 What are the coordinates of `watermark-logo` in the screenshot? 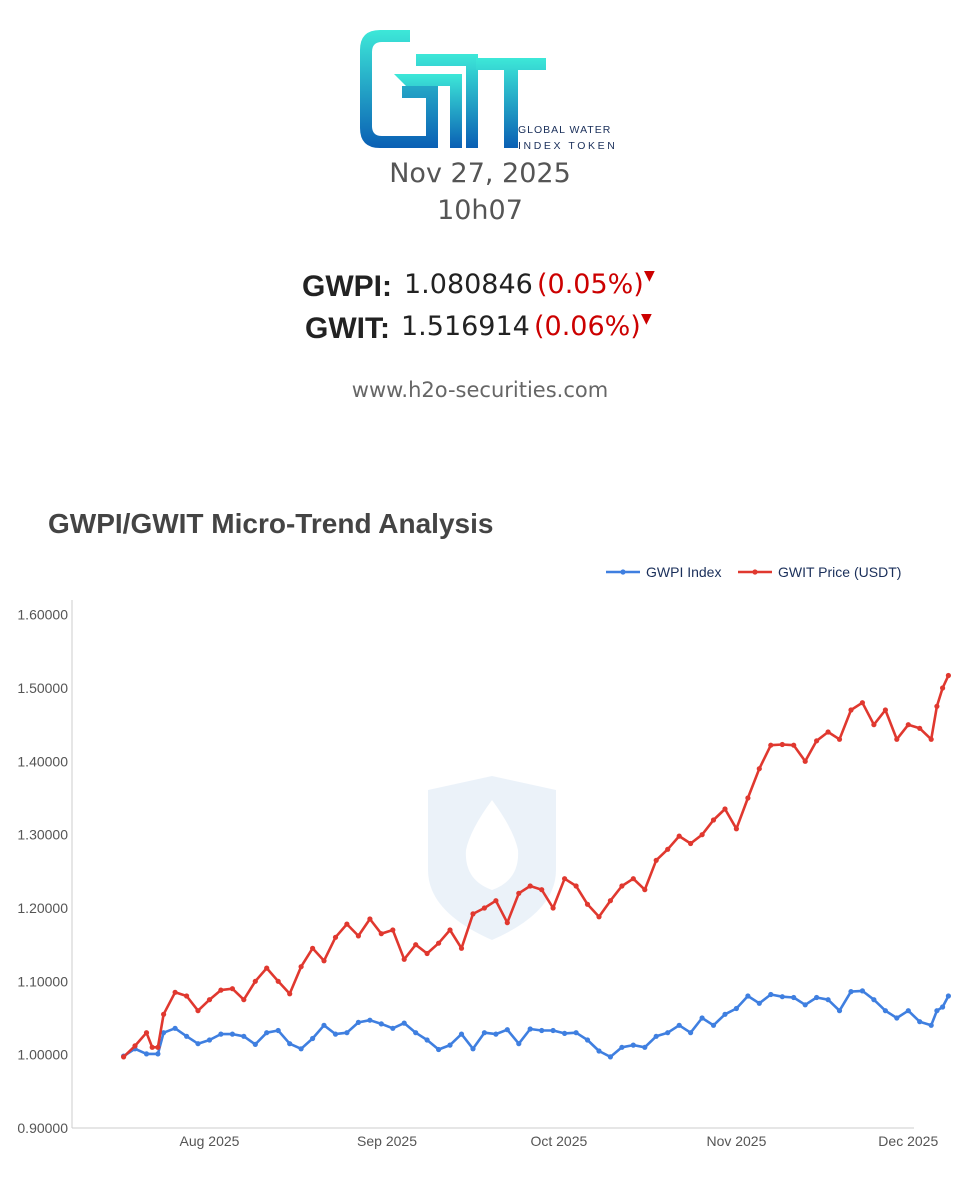 It's located at (492, 858).